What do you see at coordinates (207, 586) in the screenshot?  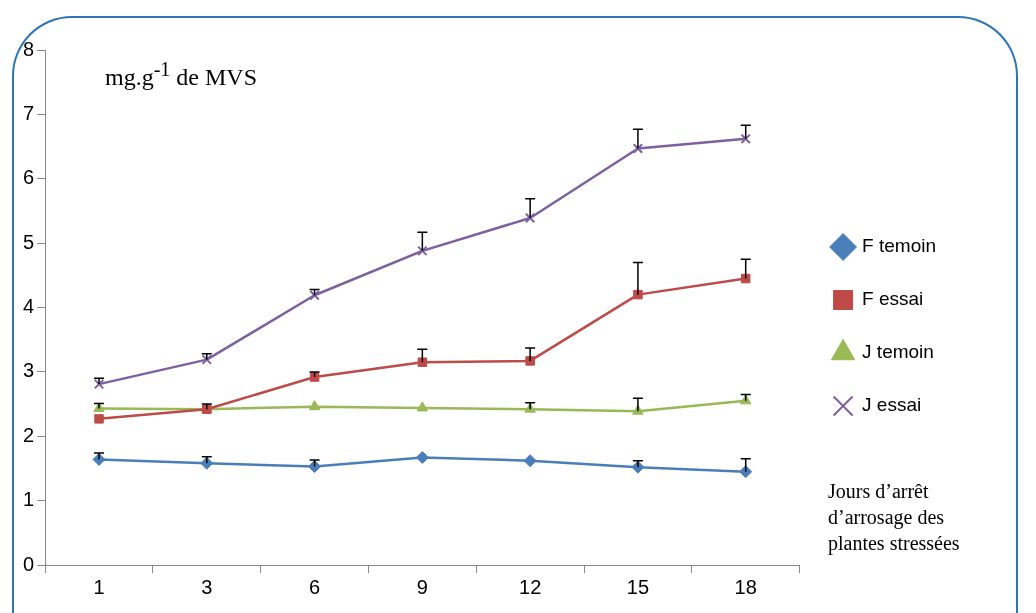 I see `x-tick-label: 3` at bounding box center [207, 586].